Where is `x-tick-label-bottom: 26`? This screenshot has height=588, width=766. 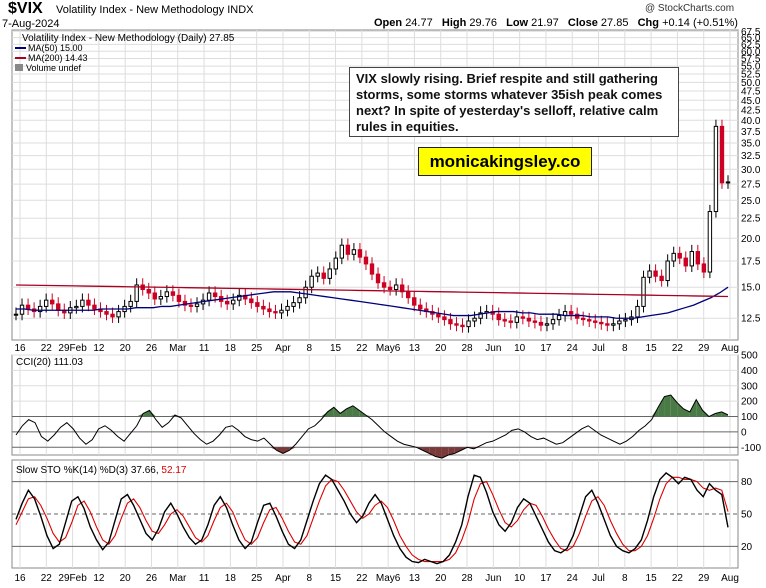 x-tick-label-bottom: 26 is located at coordinates (152, 578).